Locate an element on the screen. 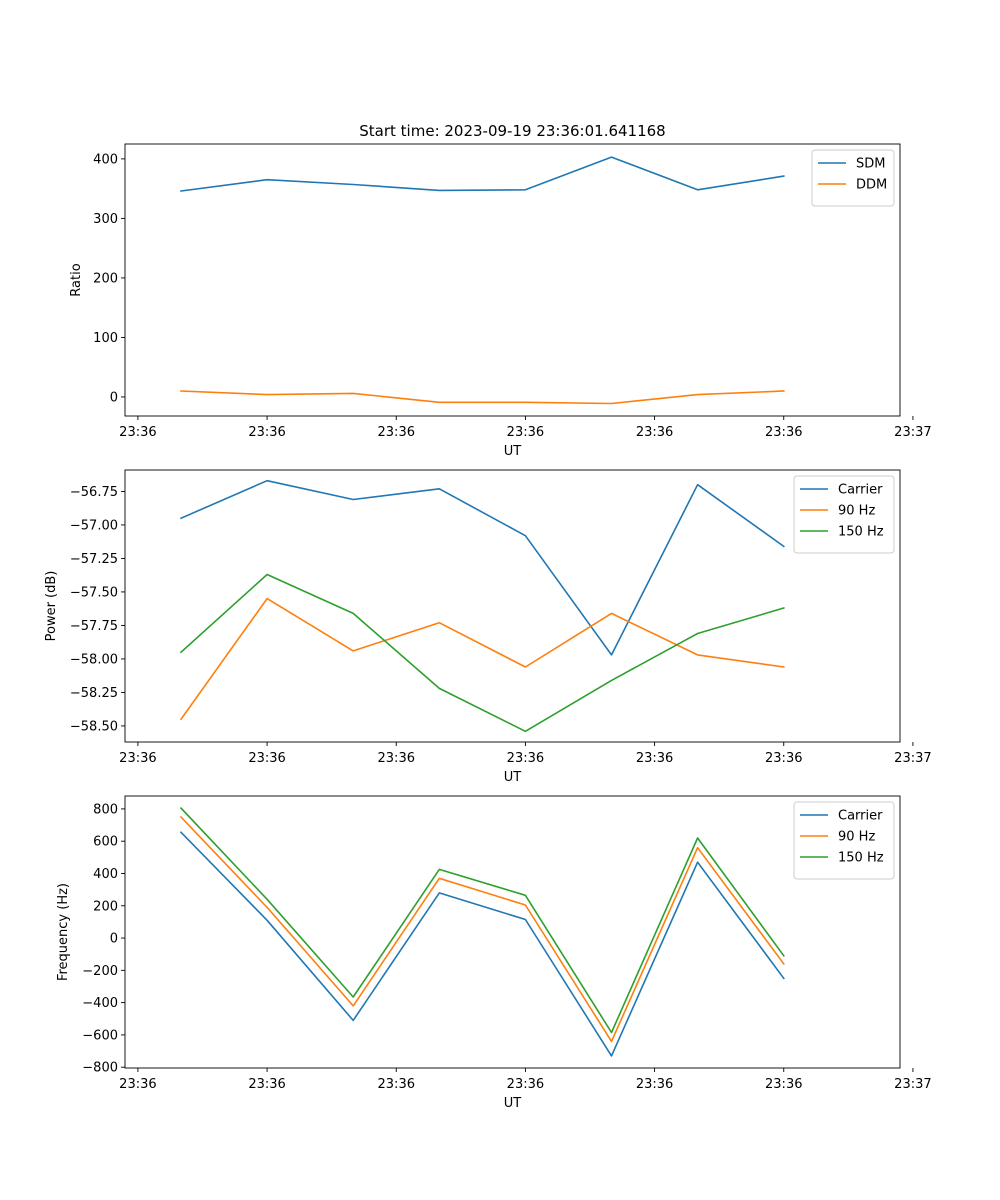 The height and width of the screenshot is (1200, 1000). y-axis-label: Power (dB) is located at coordinates (51, 606).